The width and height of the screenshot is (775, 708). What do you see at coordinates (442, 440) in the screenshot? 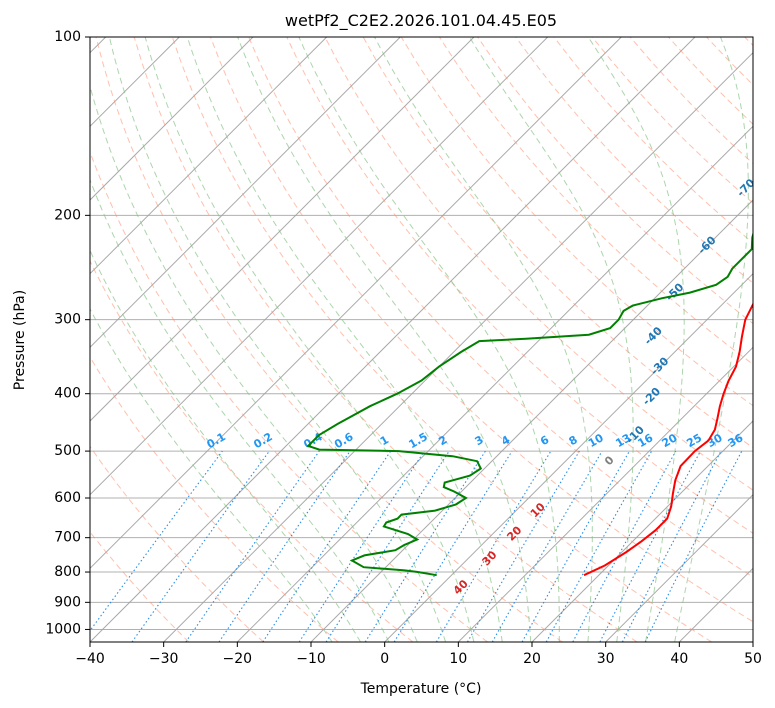
I see `mixing-ratio-label: 2` at bounding box center [442, 440].